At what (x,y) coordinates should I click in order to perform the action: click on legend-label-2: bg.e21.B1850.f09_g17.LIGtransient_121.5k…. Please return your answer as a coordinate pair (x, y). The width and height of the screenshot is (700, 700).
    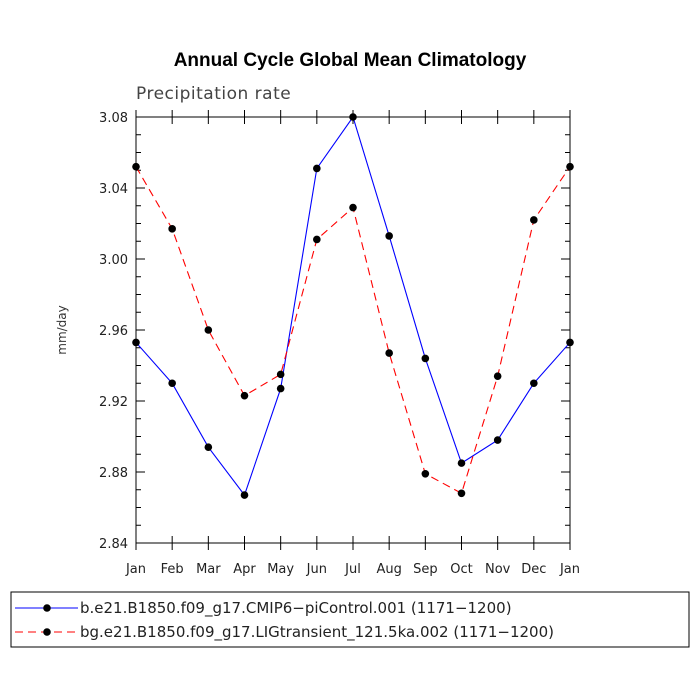
    Looking at the image, I should click on (317, 632).